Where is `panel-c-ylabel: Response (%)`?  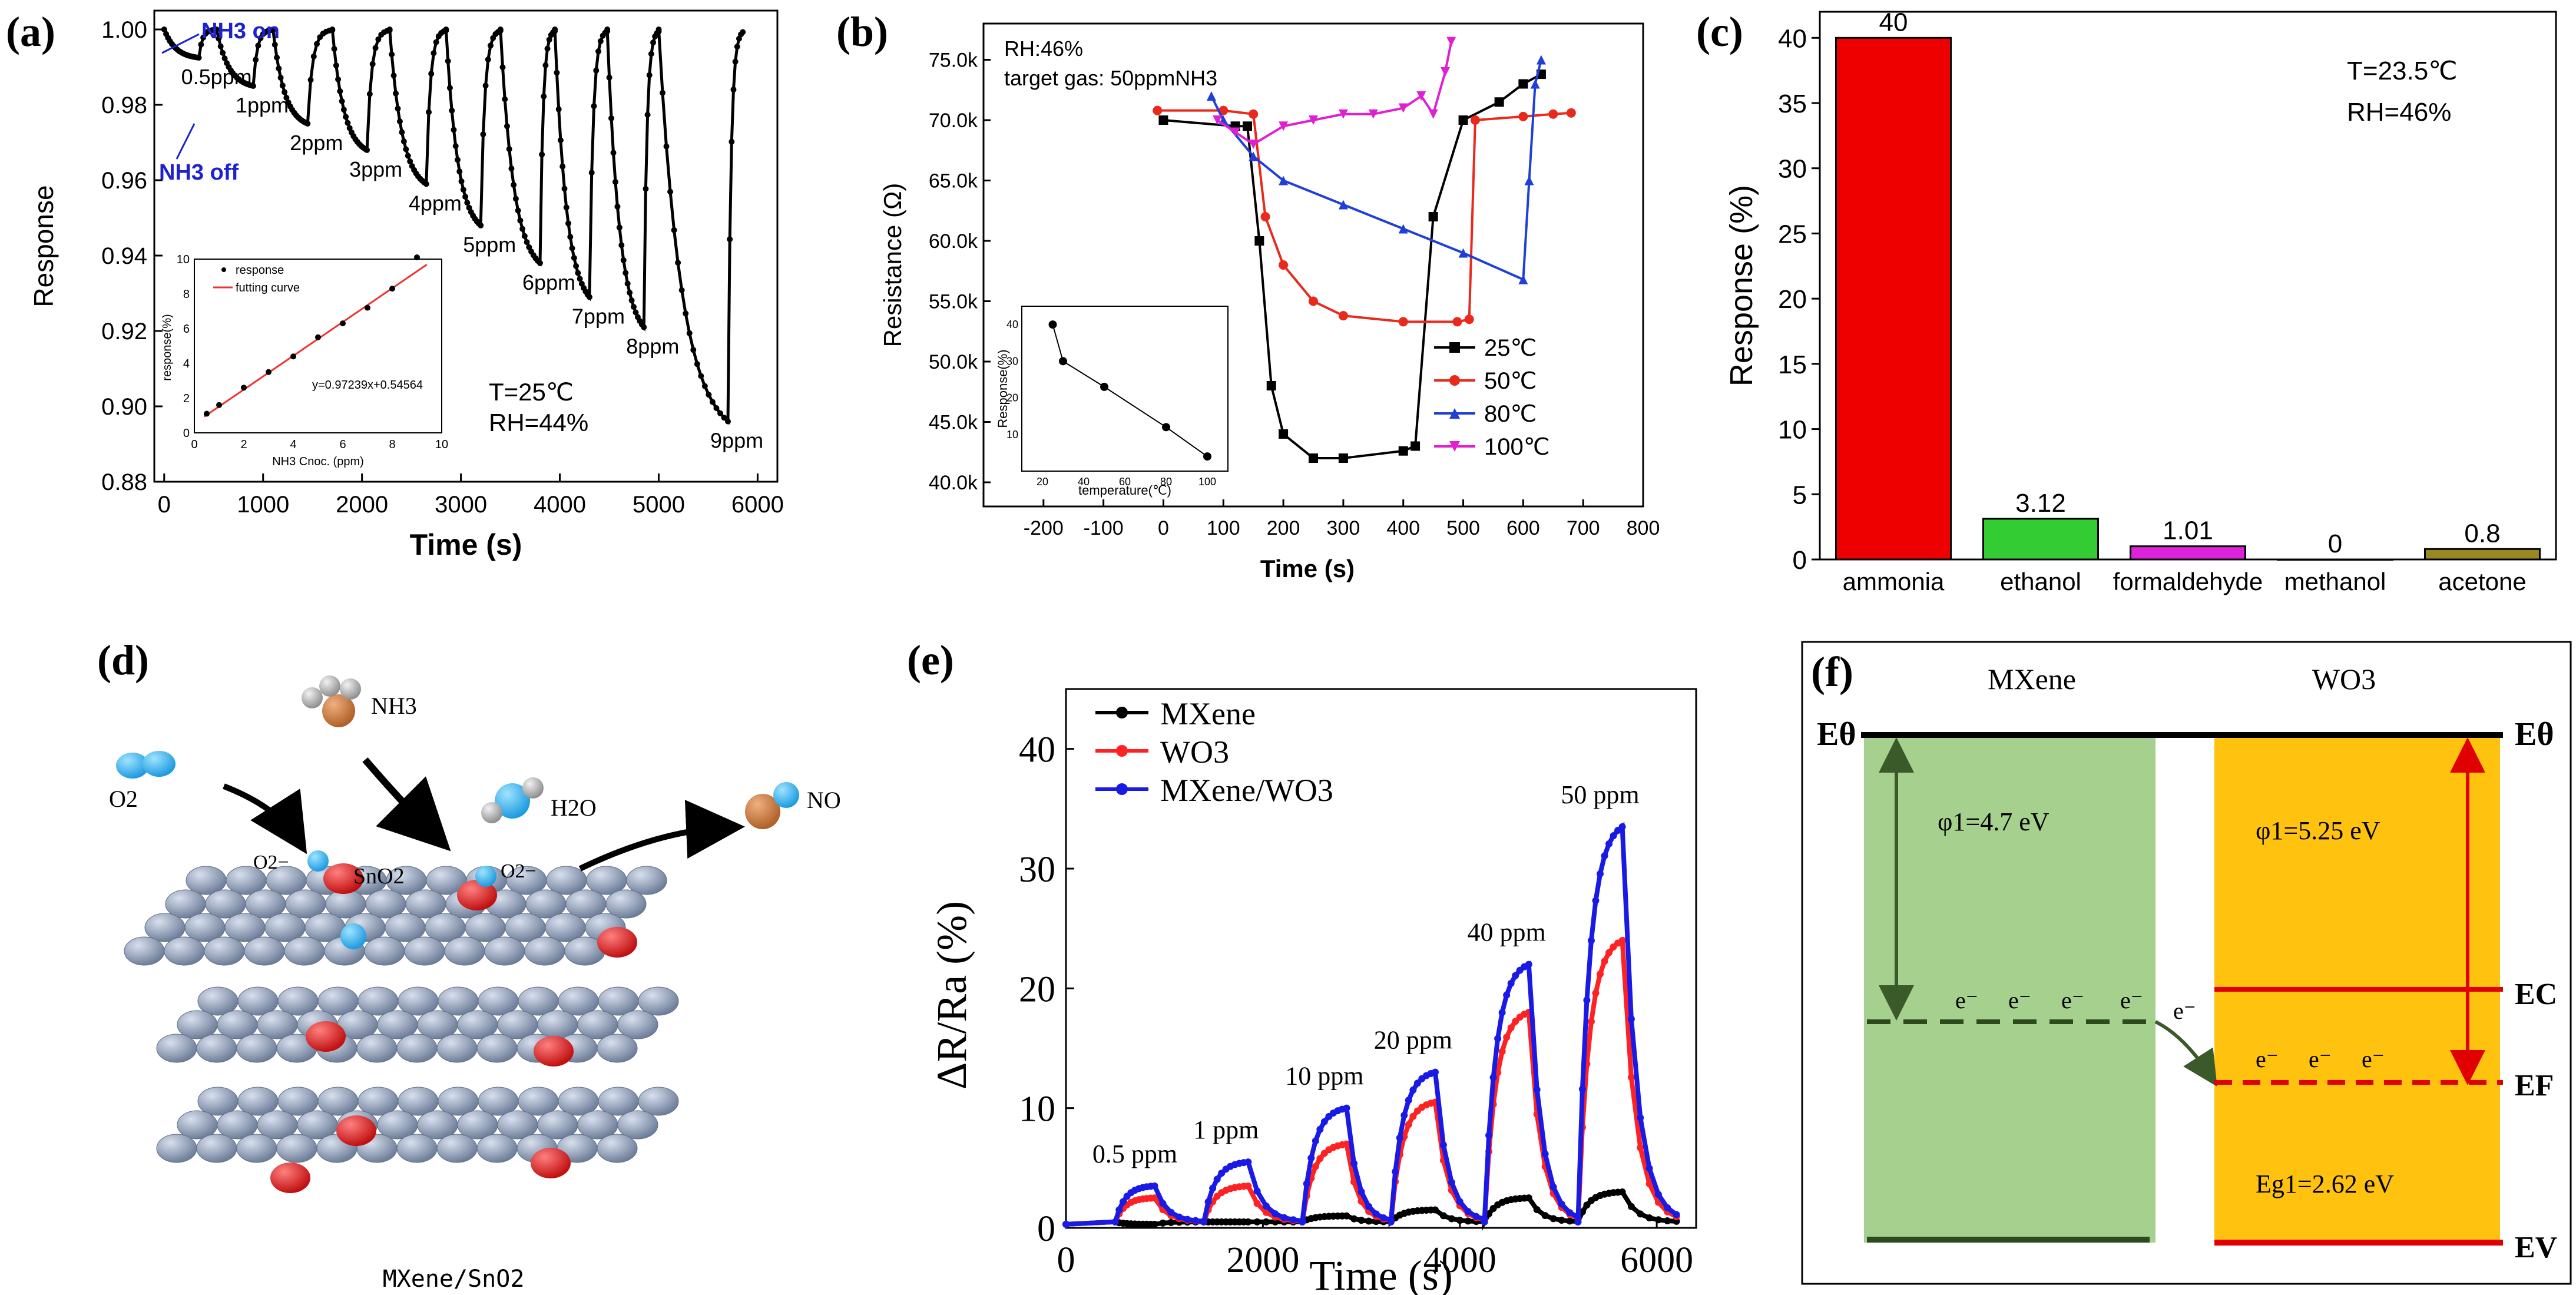
panel-c-ylabel: Response (%) is located at coordinates (1741, 285).